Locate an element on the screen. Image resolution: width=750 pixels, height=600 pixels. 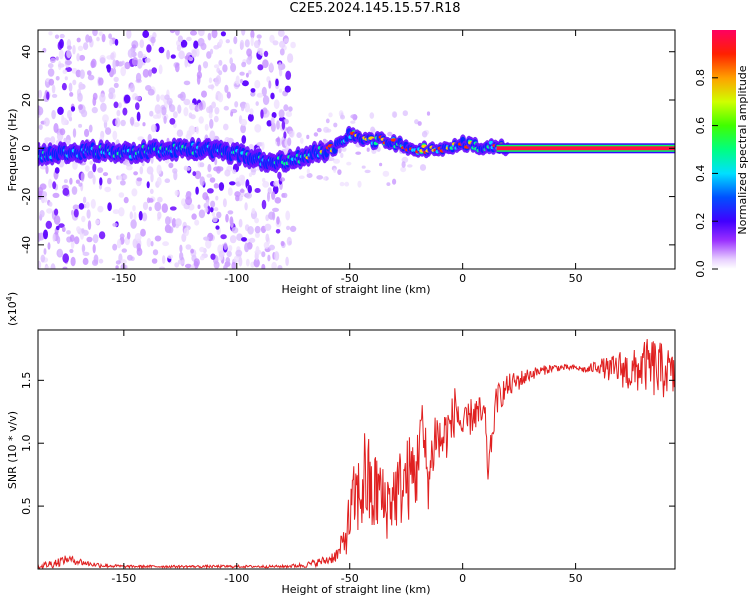
snr-multiplier-exponent: 4 is located at coordinates (9, 298).